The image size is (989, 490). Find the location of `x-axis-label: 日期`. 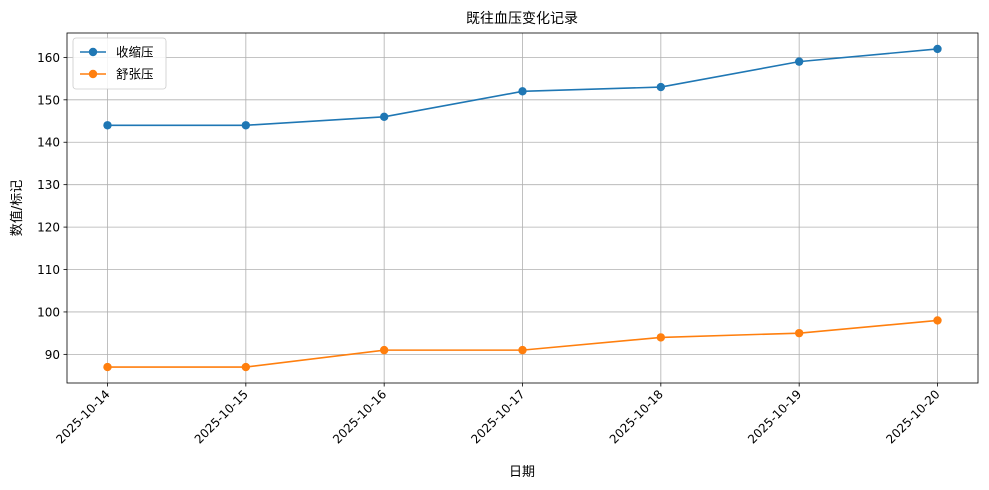

x-axis-label: 日期 is located at coordinates (522, 472).